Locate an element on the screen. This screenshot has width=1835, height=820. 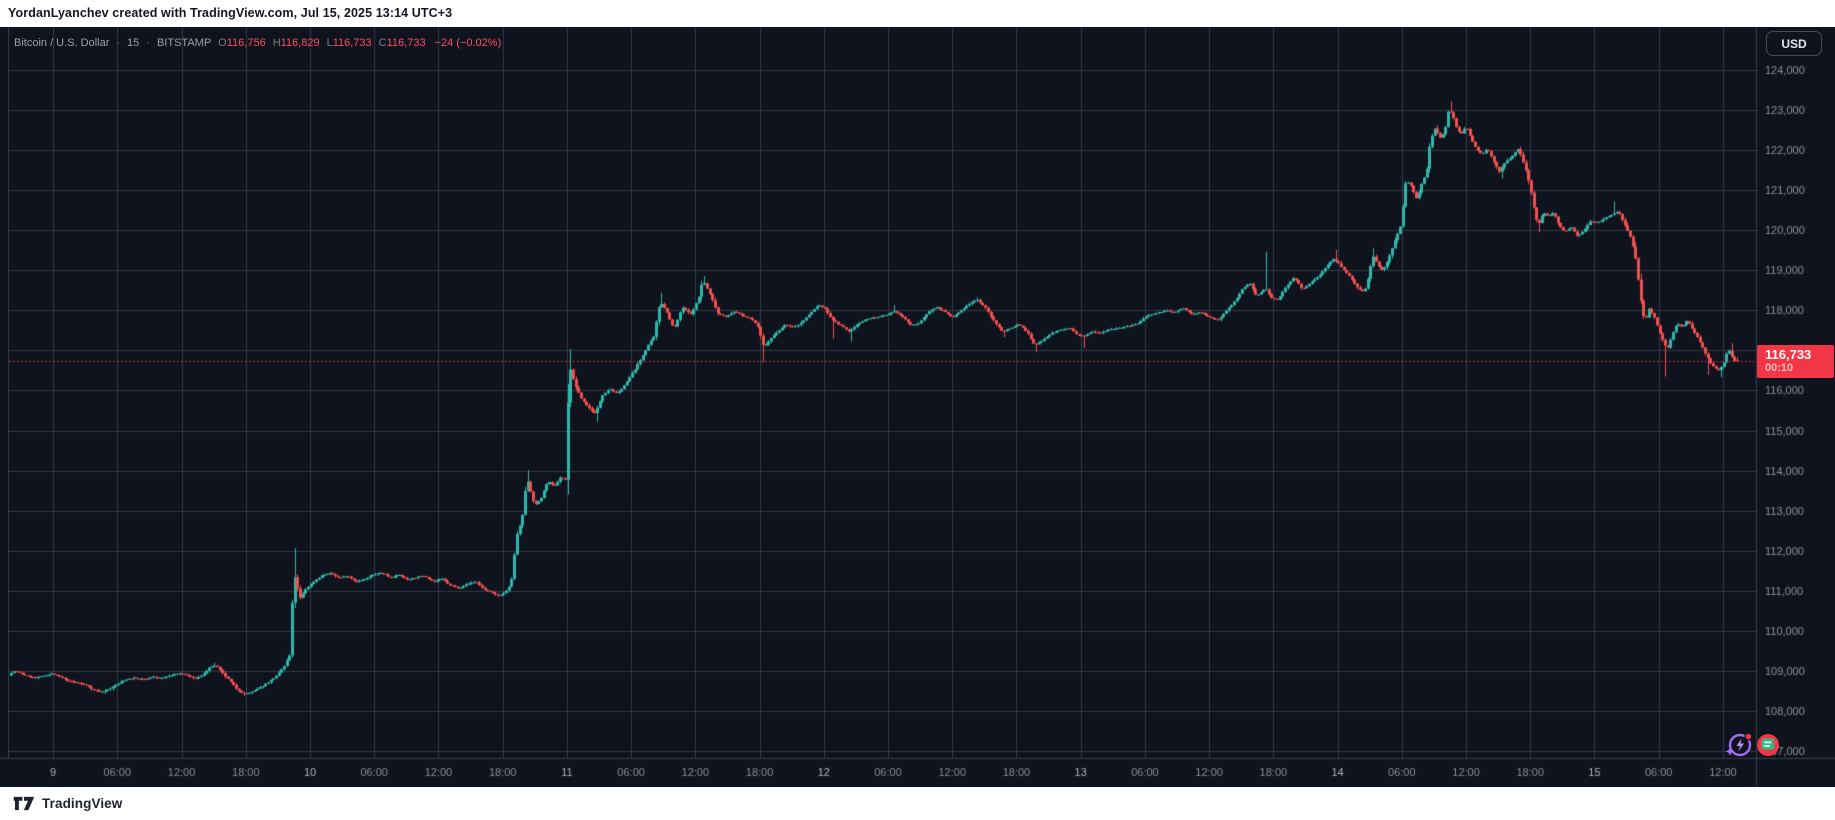
close-label: C is located at coordinates (382, 43).